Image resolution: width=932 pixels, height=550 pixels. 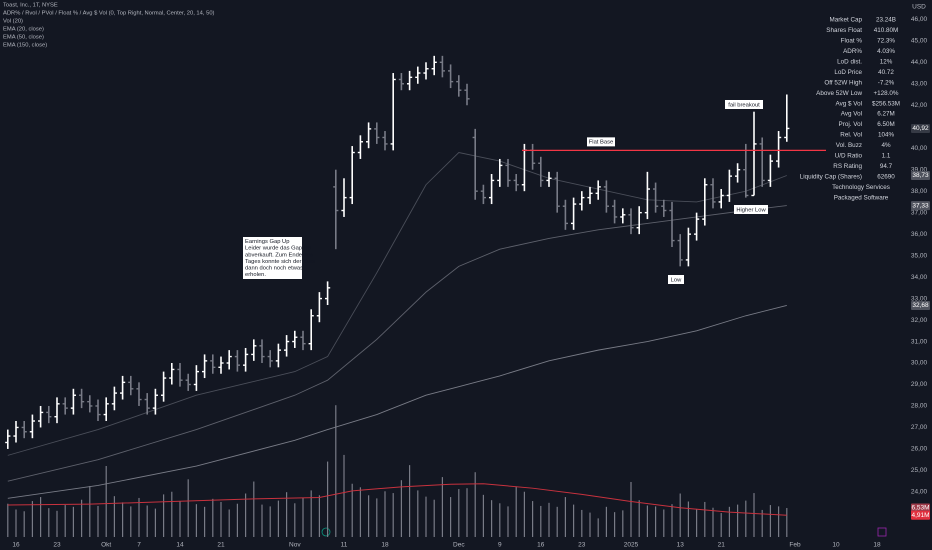 What do you see at coordinates (850, 124) in the screenshot?
I see `table-label: Proj. Vol` at bounding box center [850, 124].